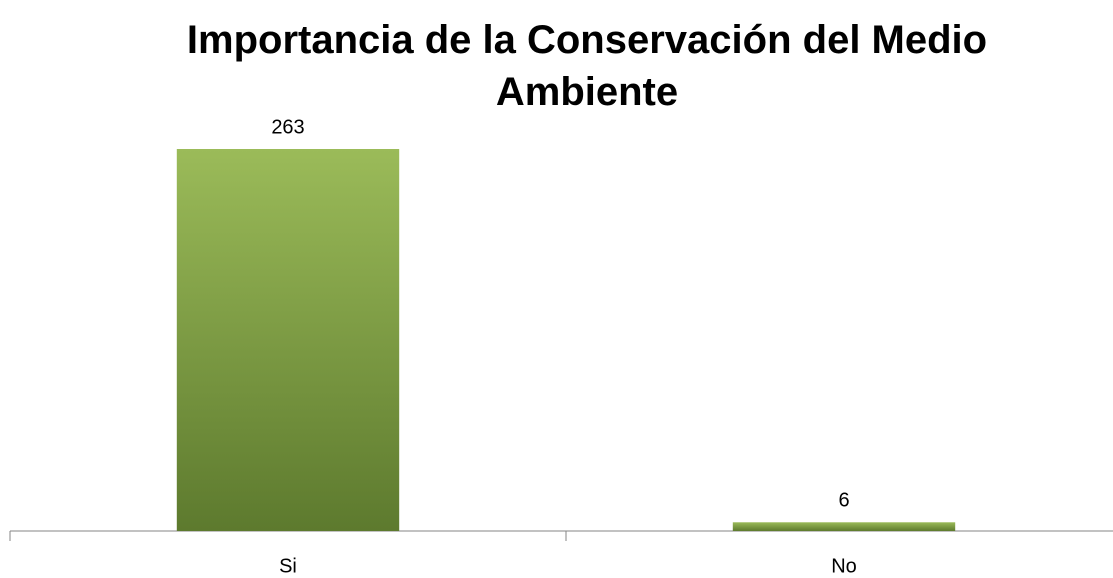 This screenshot has width=1113, height=578. What do you see at coordinates (843, 501) in the screenshot?
I see `data-label: 6` at bounding box center [843, 501].